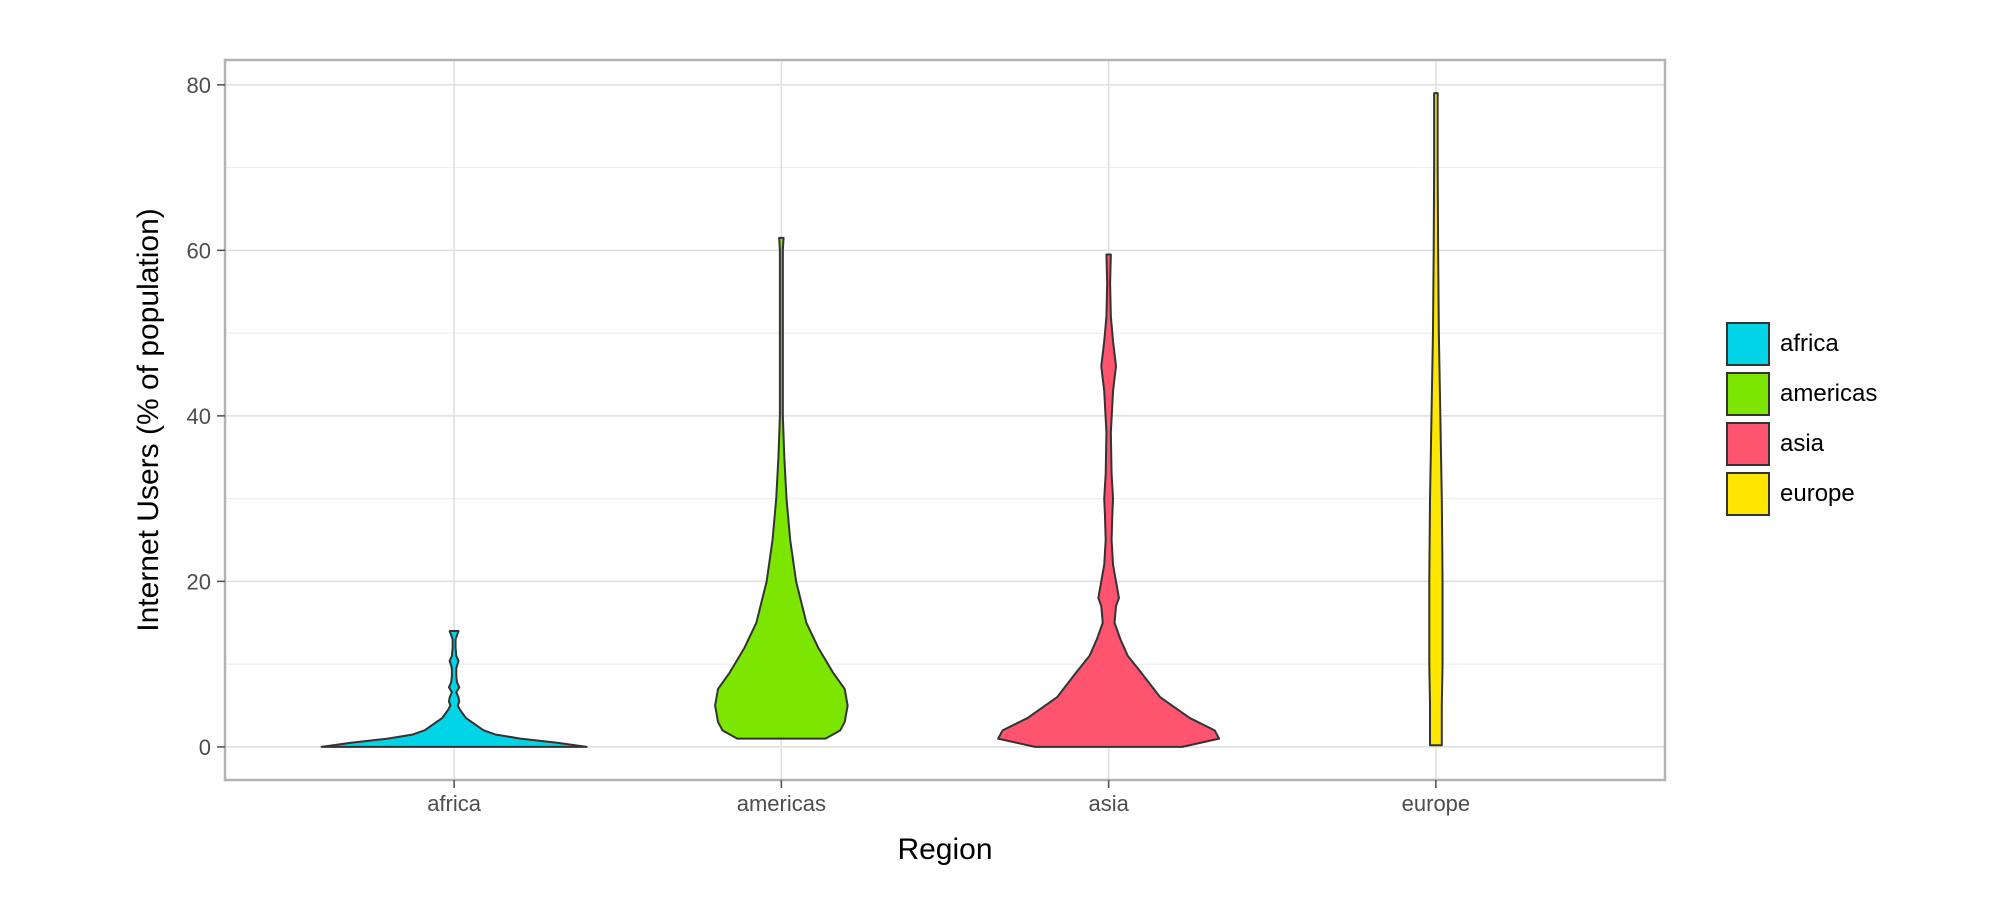 This screenshot has height=900, width=2000. What do you see at coordinates (1828, 393) in the screenshot?
I see `legend-label-americas: americas` at bounding box center [1828, 393].